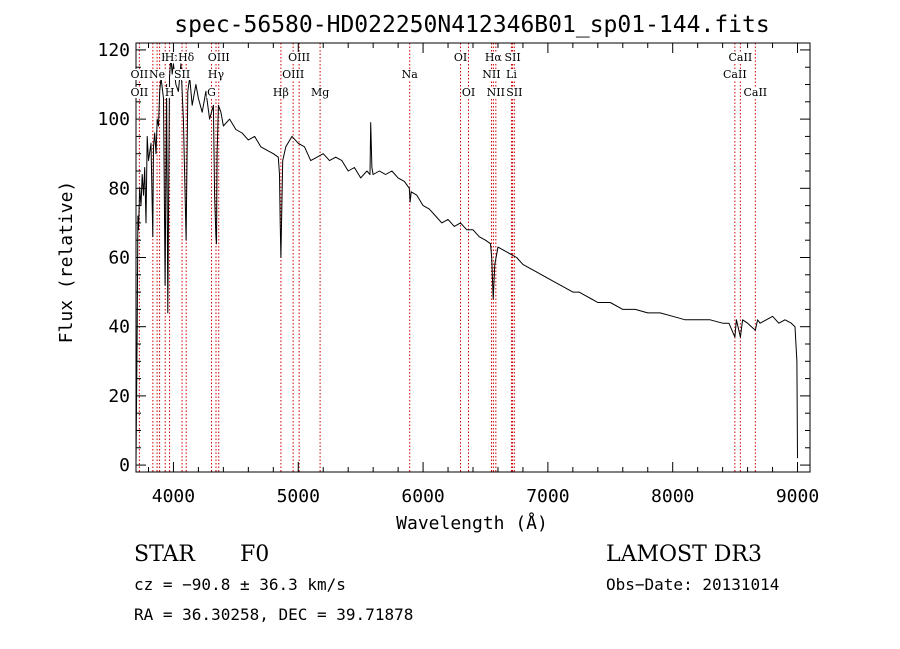 This screenshot has height=649, width=900. Describe the element at coordinates (66, 262) in the screenshot. I see `y-axis-label: Flux (relative)` at that location.